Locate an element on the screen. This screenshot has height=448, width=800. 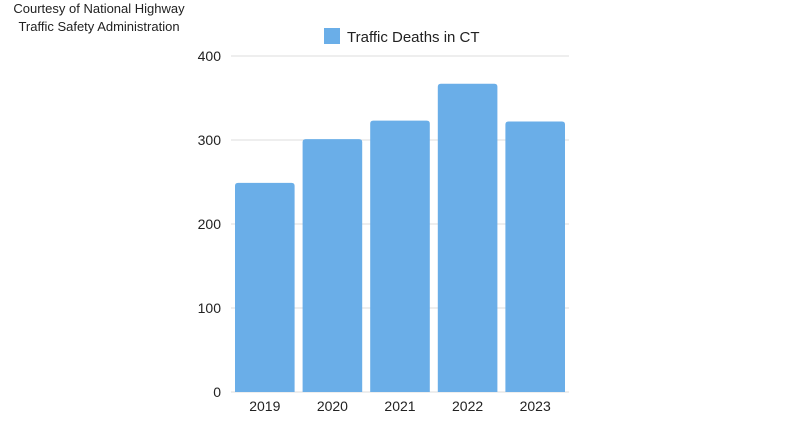
y-tick-label: 200 is located at coordinates (210, 224).